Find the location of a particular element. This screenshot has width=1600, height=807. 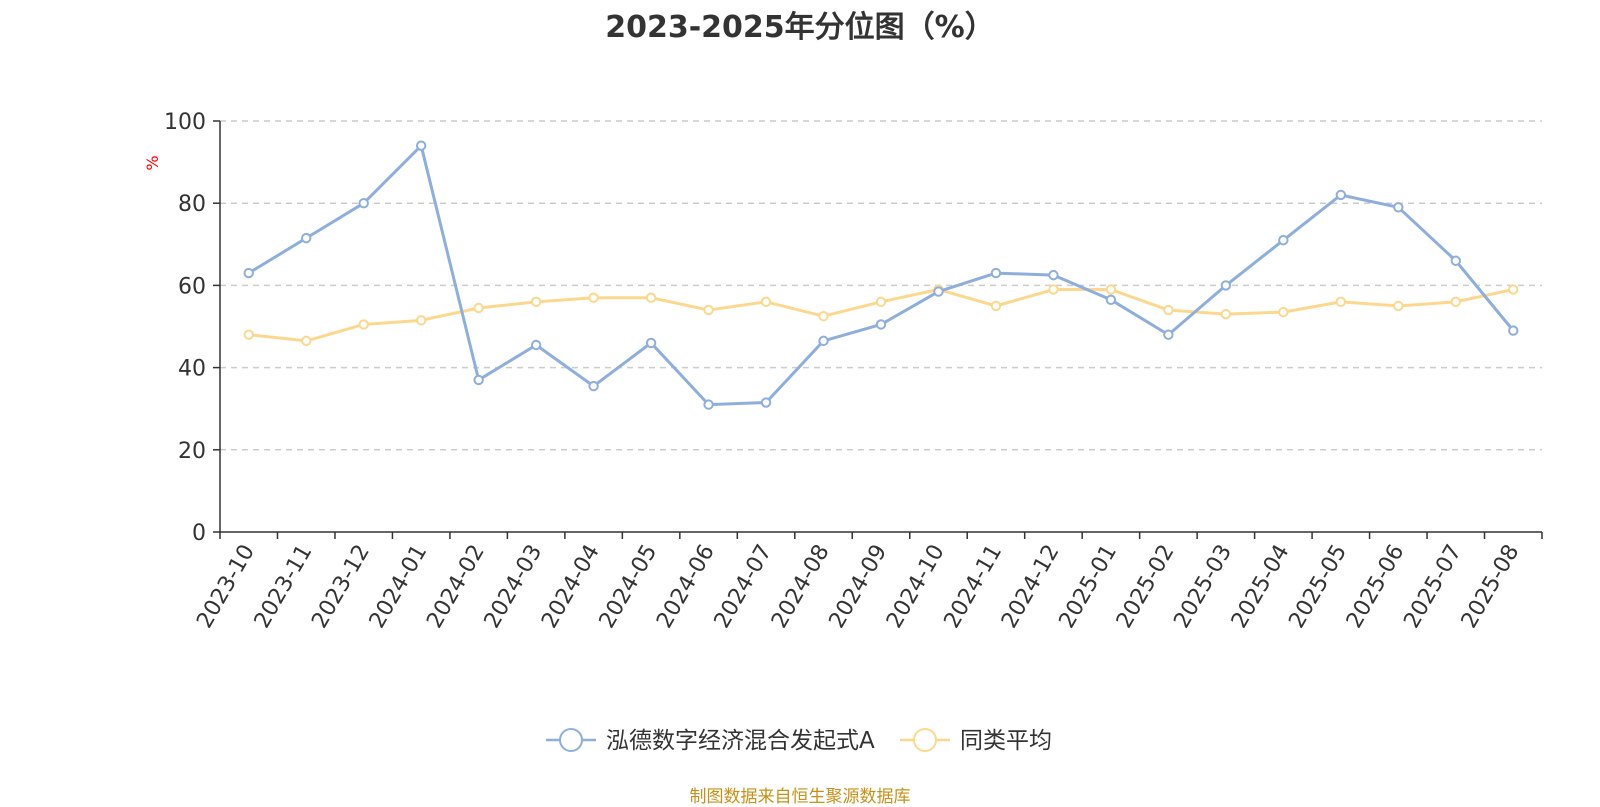

legend-label: 同类平均 is located at coordinates (1006, 741).